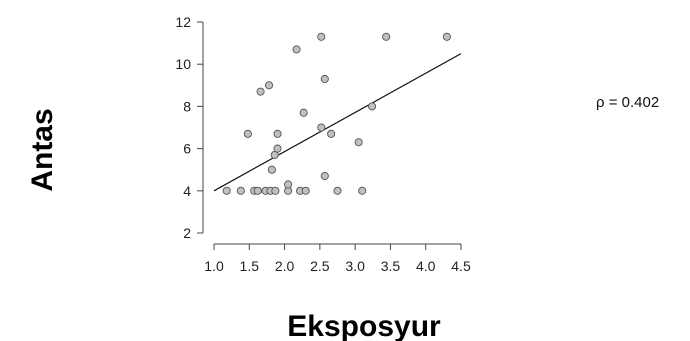 The image size is (690, 341). Describe the element at coordinates (42, 149) in the screenshot. I see `y-axis-title: Antas` at that location.